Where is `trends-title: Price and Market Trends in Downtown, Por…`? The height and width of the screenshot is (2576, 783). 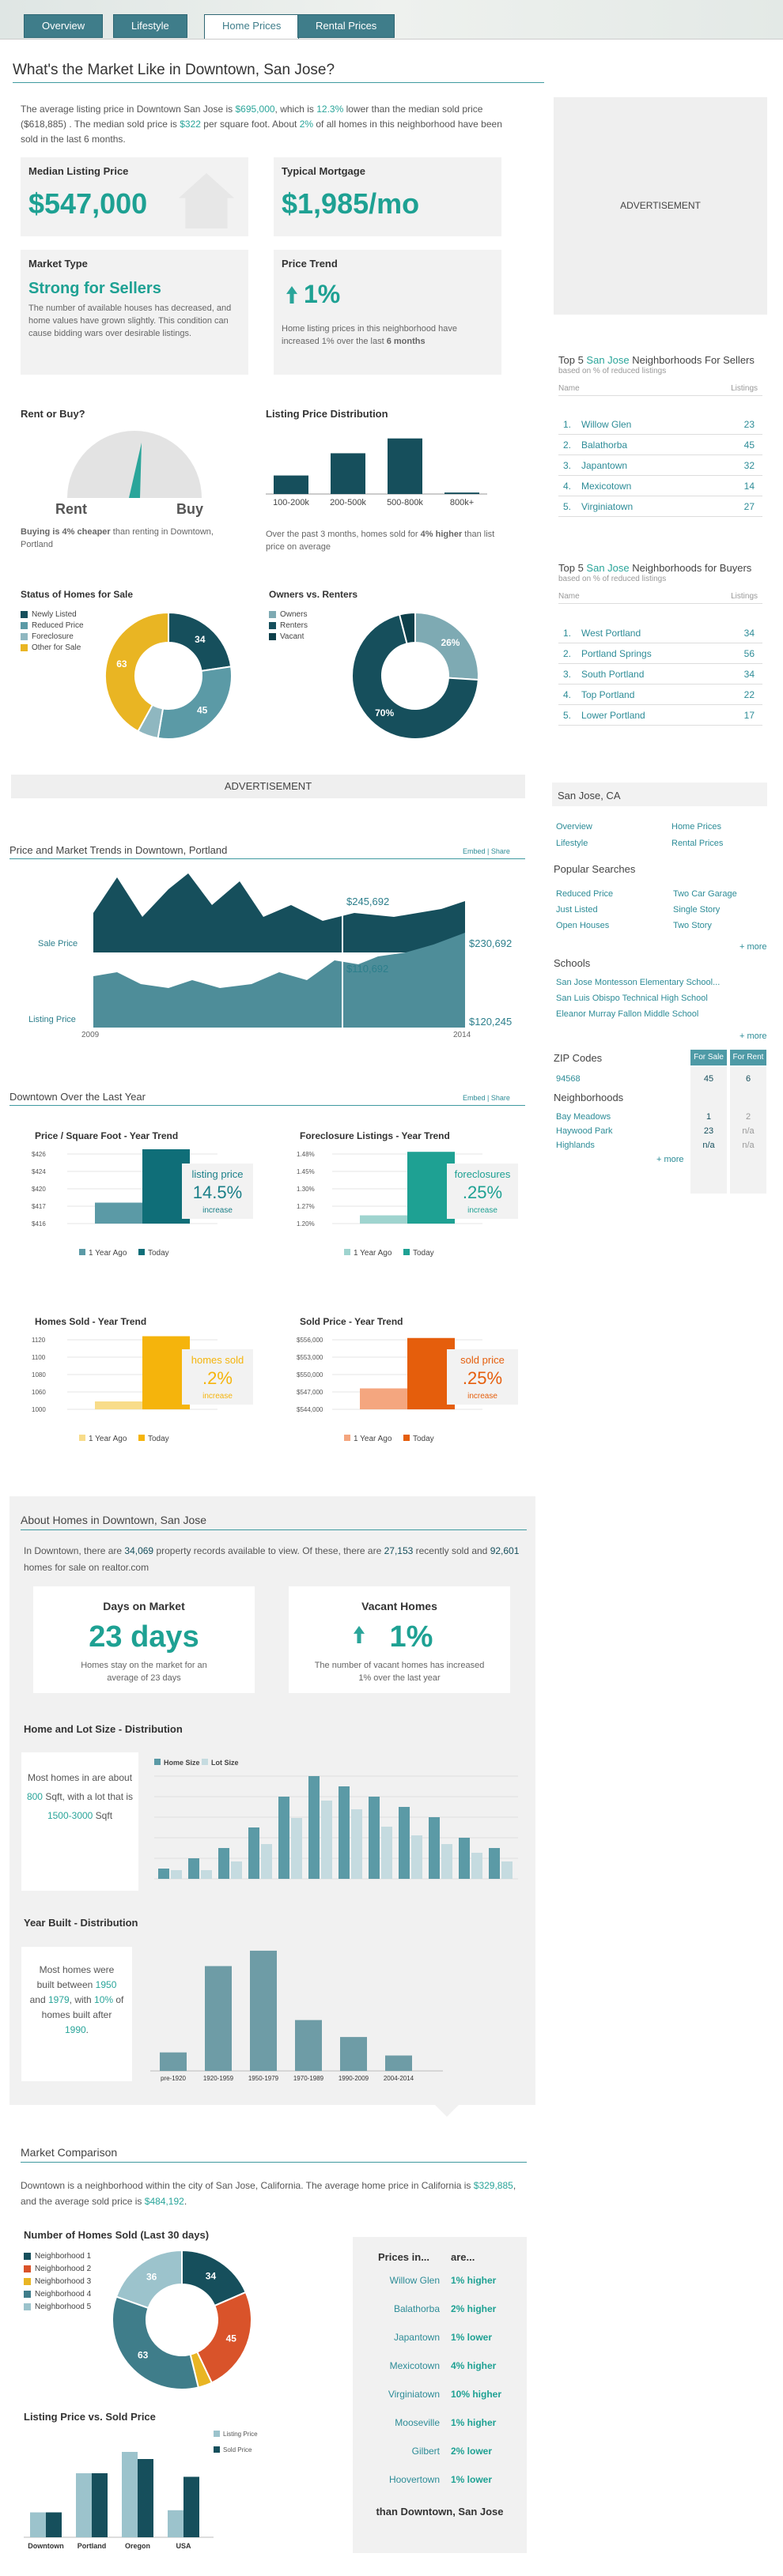
trends-title: Price and Market Trends in Downtown, Por… is located at coordinates (118, 850).